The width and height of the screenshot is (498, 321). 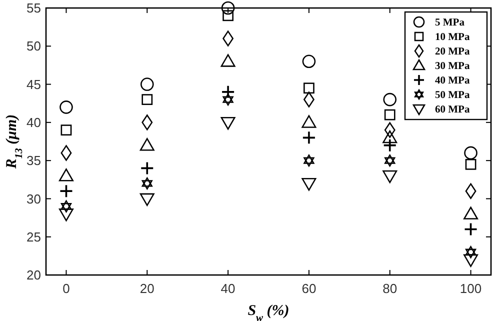 What do you see at coordinates (269, 312) in the screenshot?
I see `x-axis-title: S$_{w}$ (%)` at bounding box center [269, 312].